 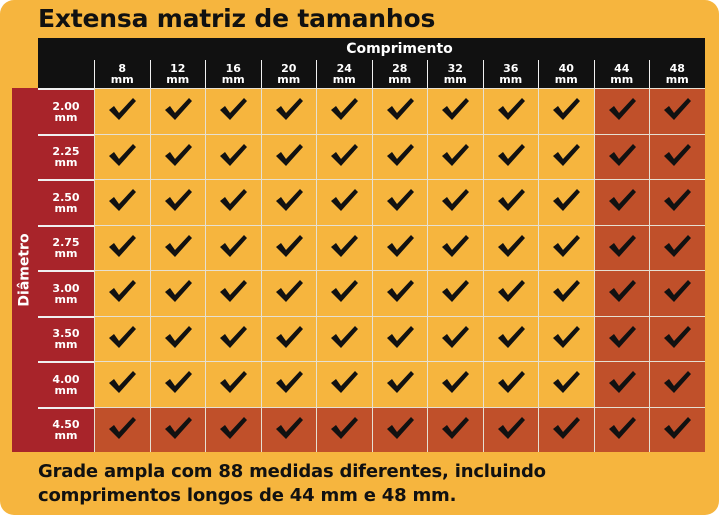 I want to click on diameter-header-label: Diâmetro, so click(x=25, y=270).